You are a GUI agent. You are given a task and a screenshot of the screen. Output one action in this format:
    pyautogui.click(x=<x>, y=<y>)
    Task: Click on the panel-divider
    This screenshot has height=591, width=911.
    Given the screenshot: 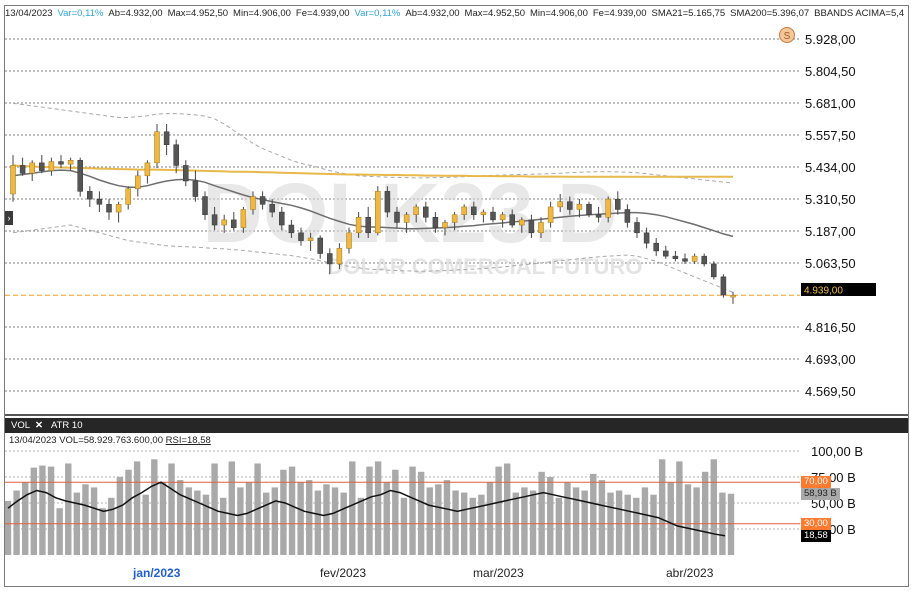 What is the action you would take?
    pyautogui.click(x=456, y=415)
    